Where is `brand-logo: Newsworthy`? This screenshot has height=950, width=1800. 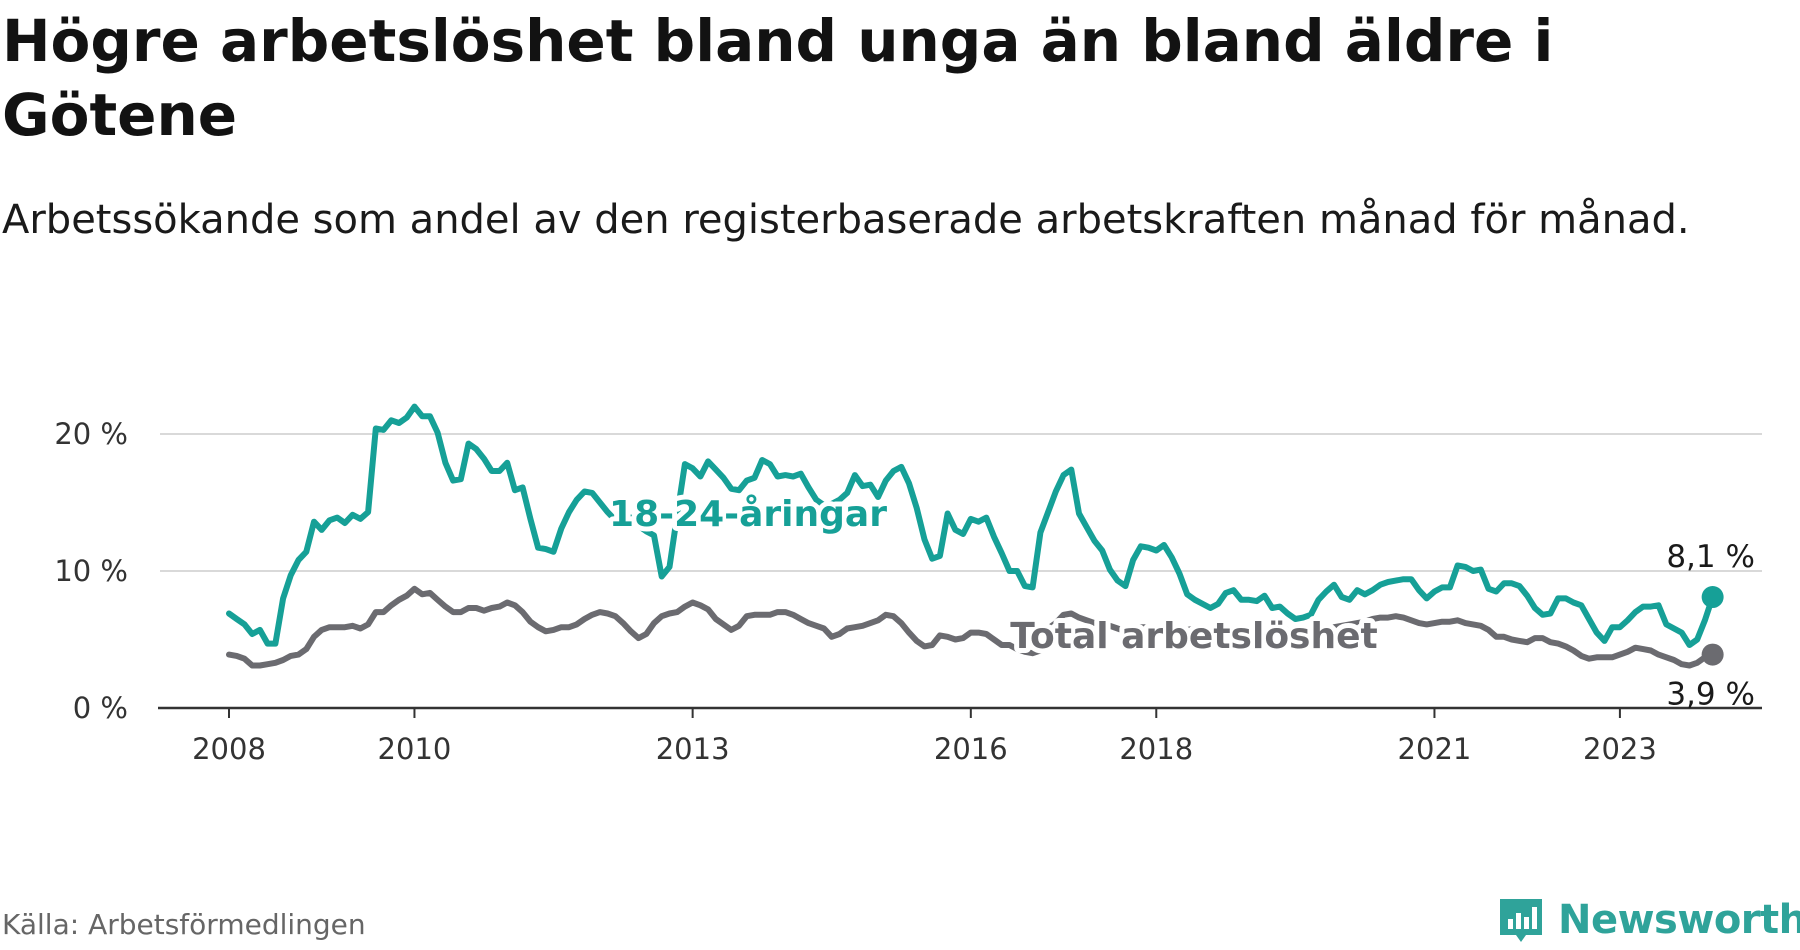
brand-logo: Newsworthy is located at coordinates (1648, 920).